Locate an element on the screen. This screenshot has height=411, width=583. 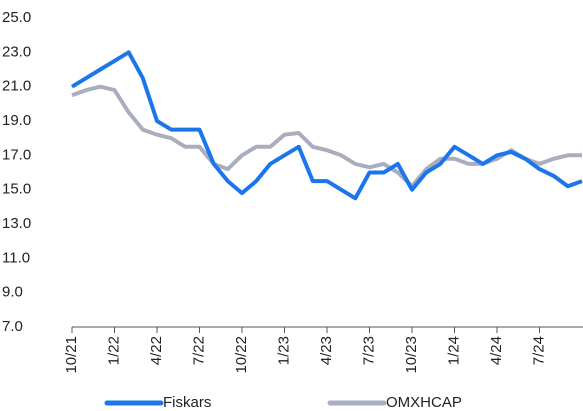
y-tick-label: 19.0 is located at coordinates (16, 120).